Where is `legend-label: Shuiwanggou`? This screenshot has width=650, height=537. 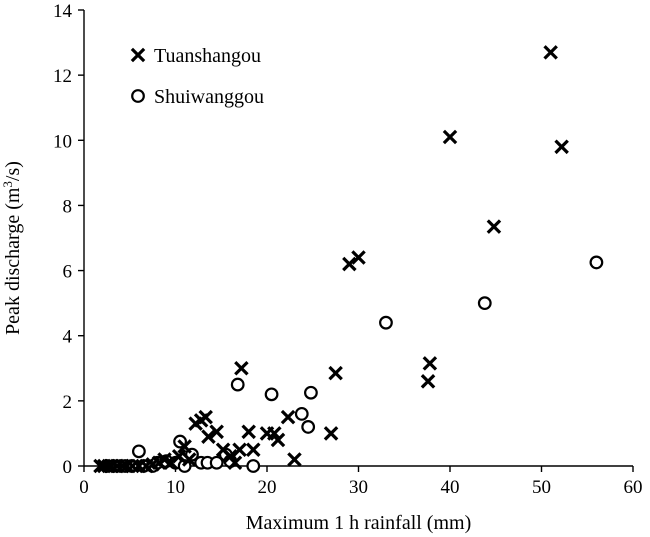 legend-label: Shuiwanggou is located at coordinates (209, 97).